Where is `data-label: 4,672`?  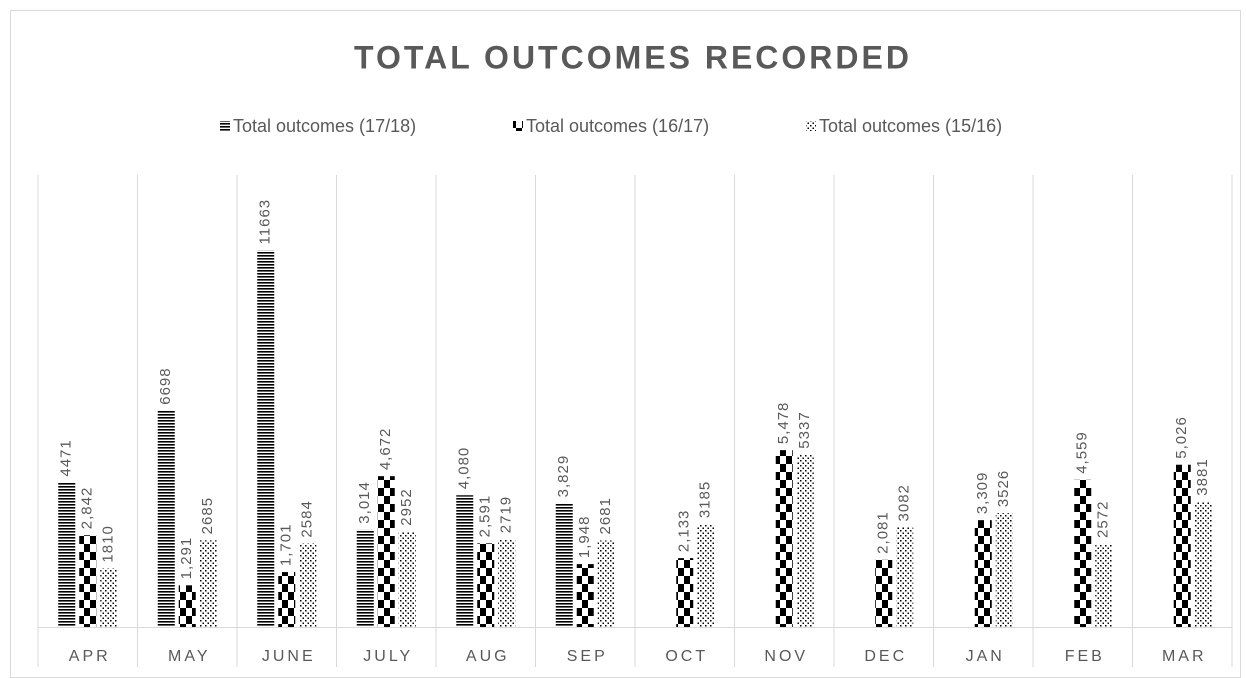 data-label: 4,672 is located at coordinates (385, 449).